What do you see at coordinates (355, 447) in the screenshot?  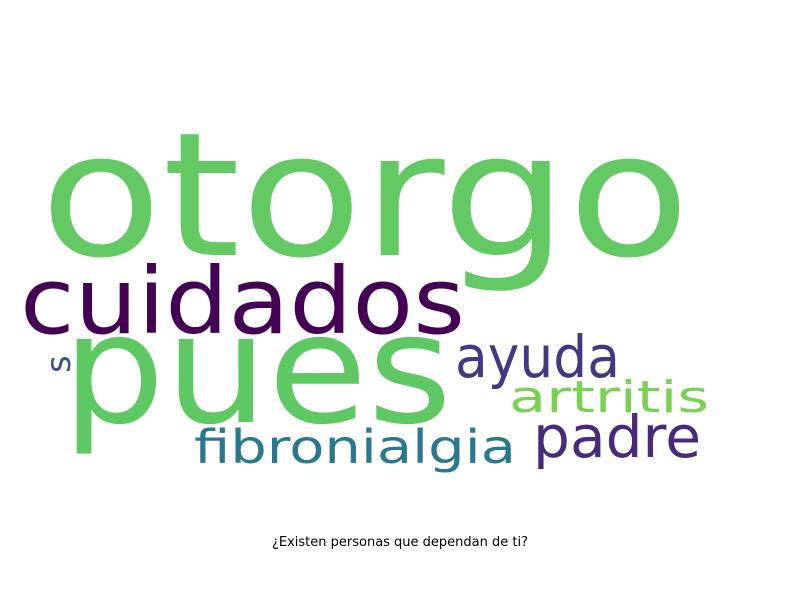 I see `word-fibronialgia: fibronialgia` at bounding box center [355, 447].